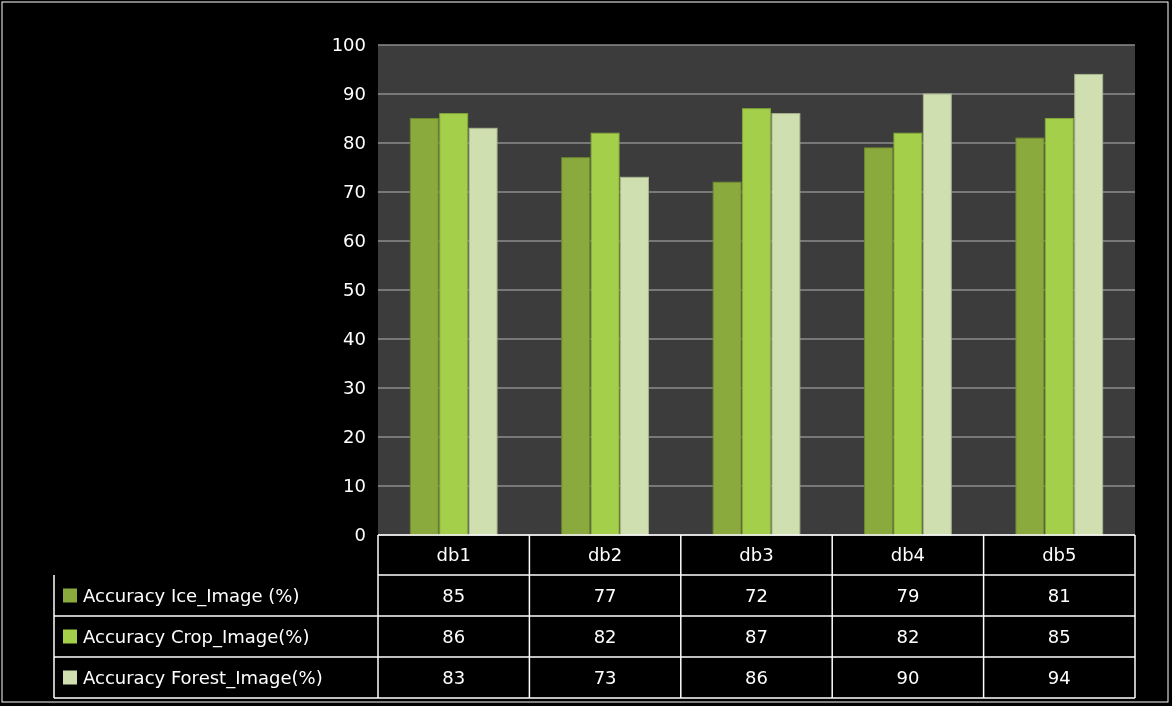 This screenshot has height=706, width=1172. I want to click on legend-label: Accuracy Ice_Image (%), so click(191, 595).